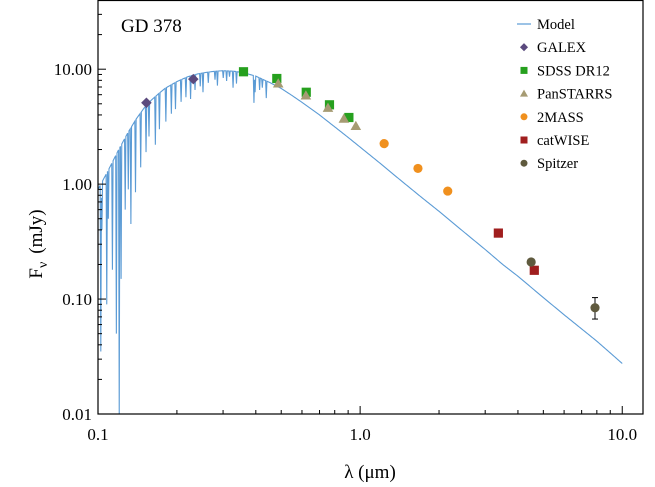 The image size is (655, 487). What do you see at coordinates (557, 164) in the screenshot?
I see `legend-label-spitzer: Spitzer` at bounding box center [557, 164].